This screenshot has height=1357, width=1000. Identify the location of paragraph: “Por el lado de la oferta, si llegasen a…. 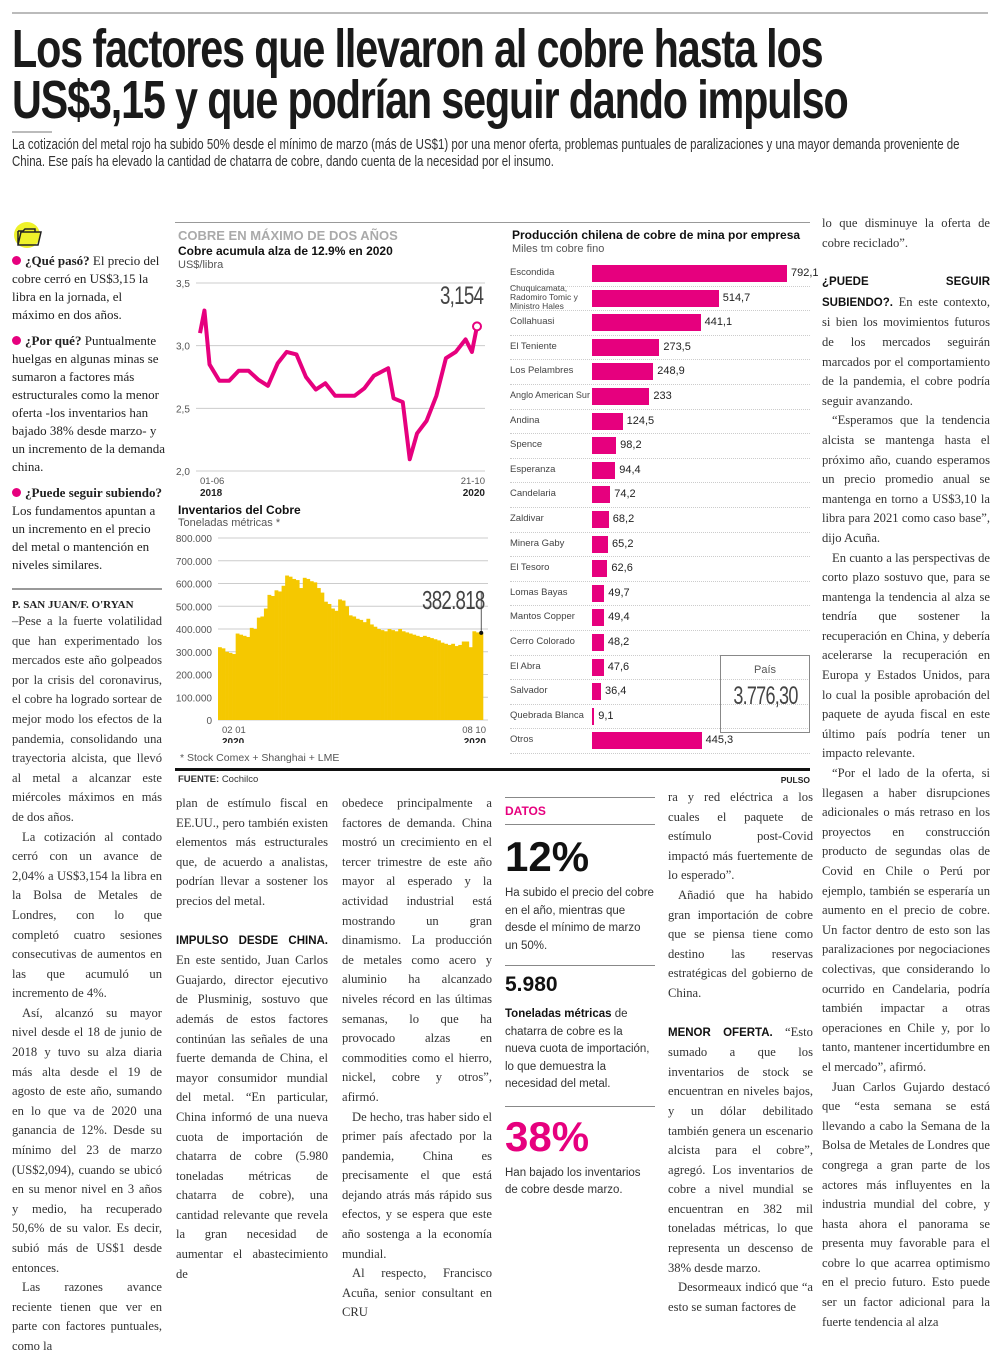
(906, 920).